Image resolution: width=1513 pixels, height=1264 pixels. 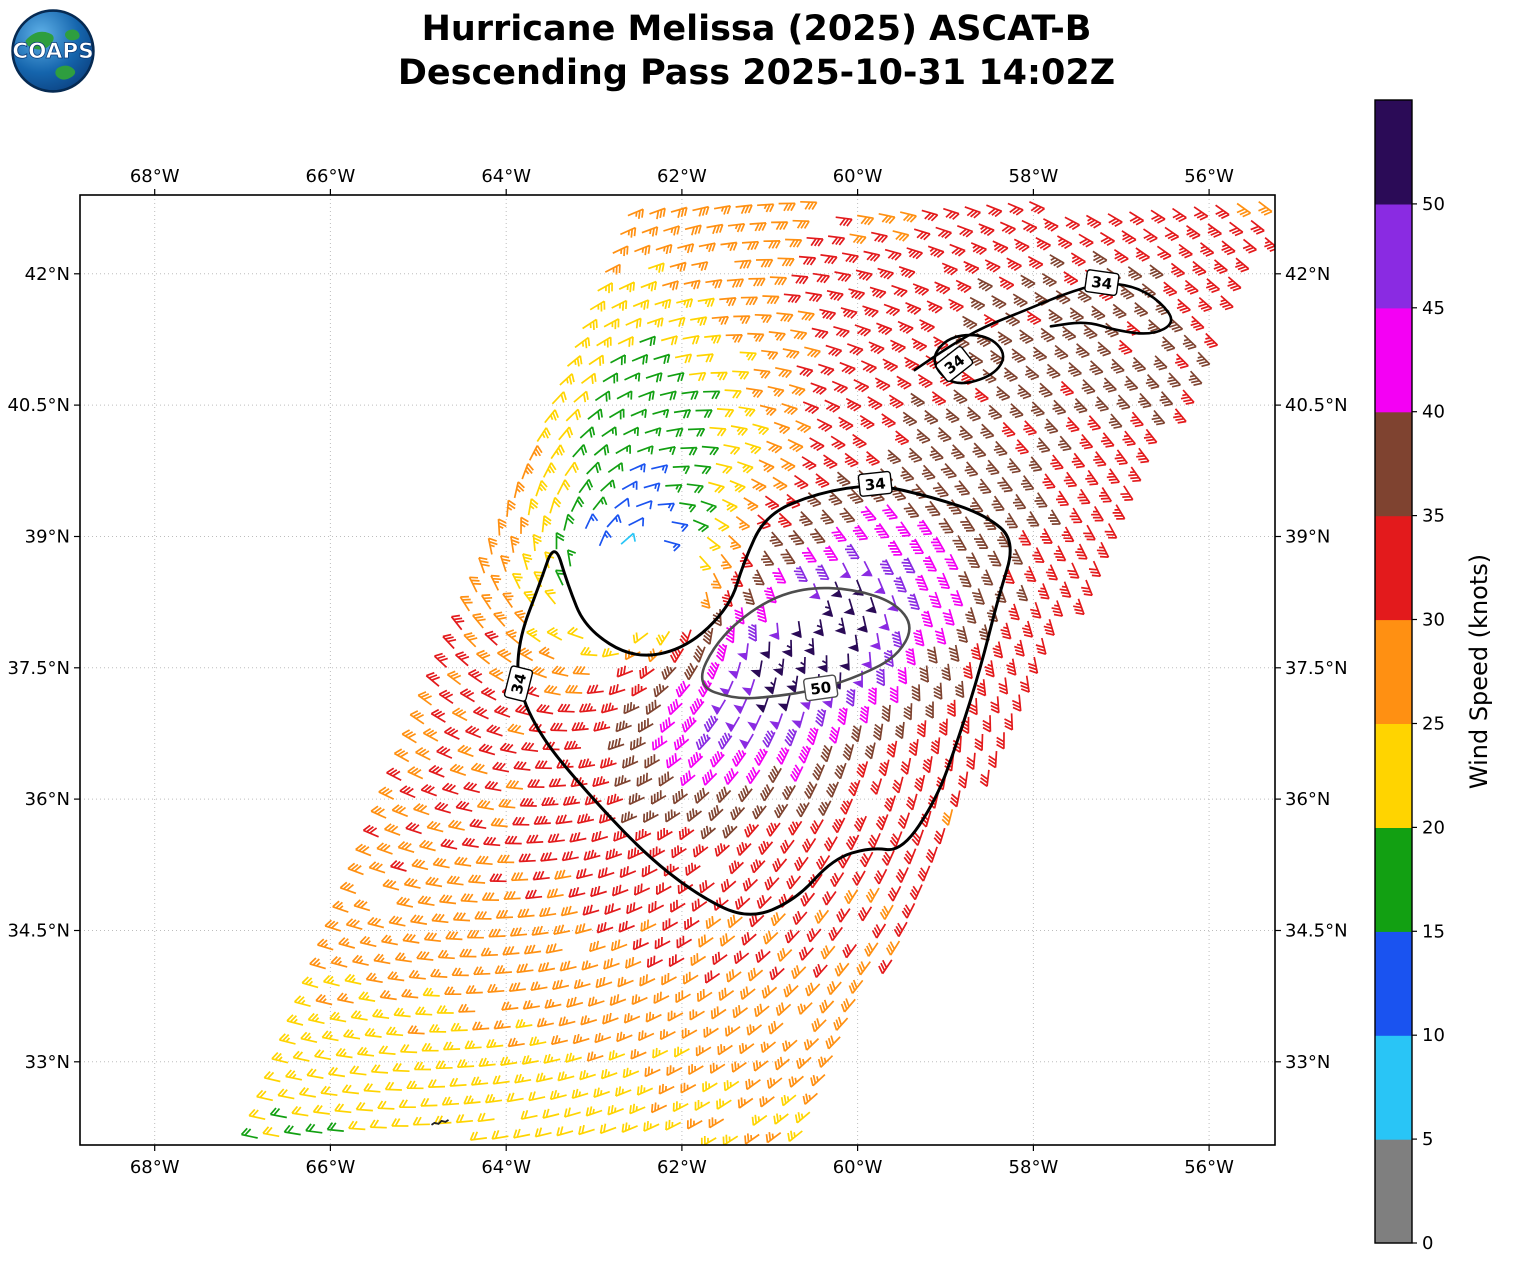 What do you see at coordinates (1433, 308) in the screenshot?
I see `colorbar-tick-label: 45` at bounding box center [1433, 308].